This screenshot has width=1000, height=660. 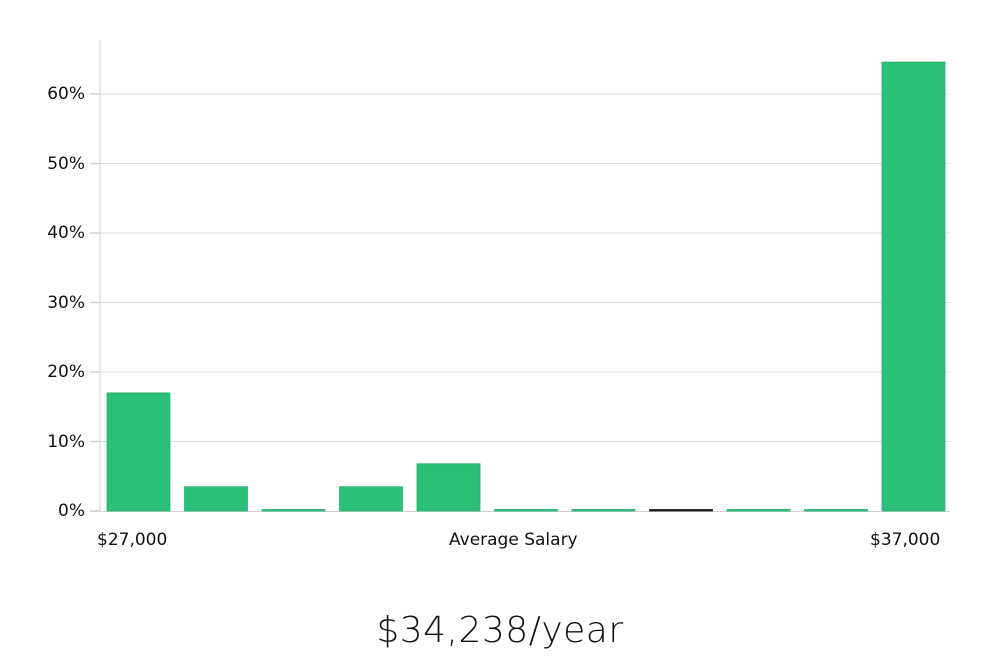 I want to click on x-axis-min-label: $27,000, so click(x=132, y=540).